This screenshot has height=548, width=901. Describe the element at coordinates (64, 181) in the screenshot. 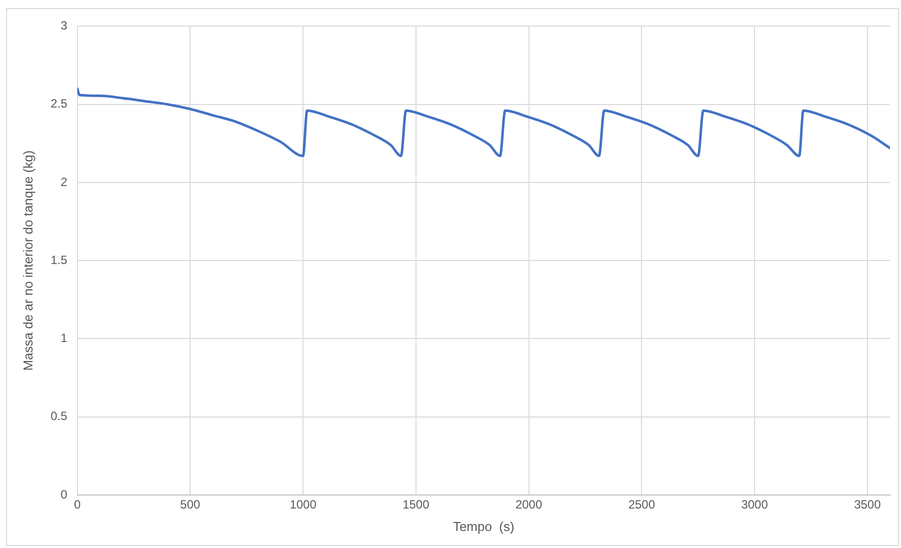

I see `y-tick-label: 2` at that location.